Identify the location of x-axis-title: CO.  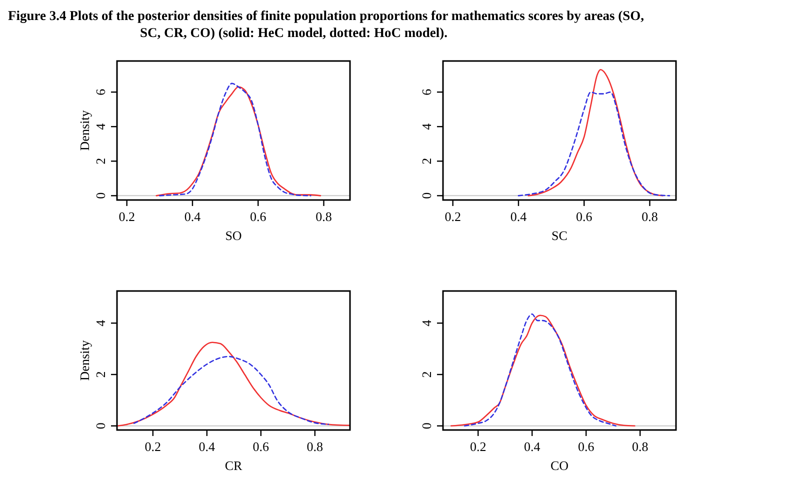
(559, 465).